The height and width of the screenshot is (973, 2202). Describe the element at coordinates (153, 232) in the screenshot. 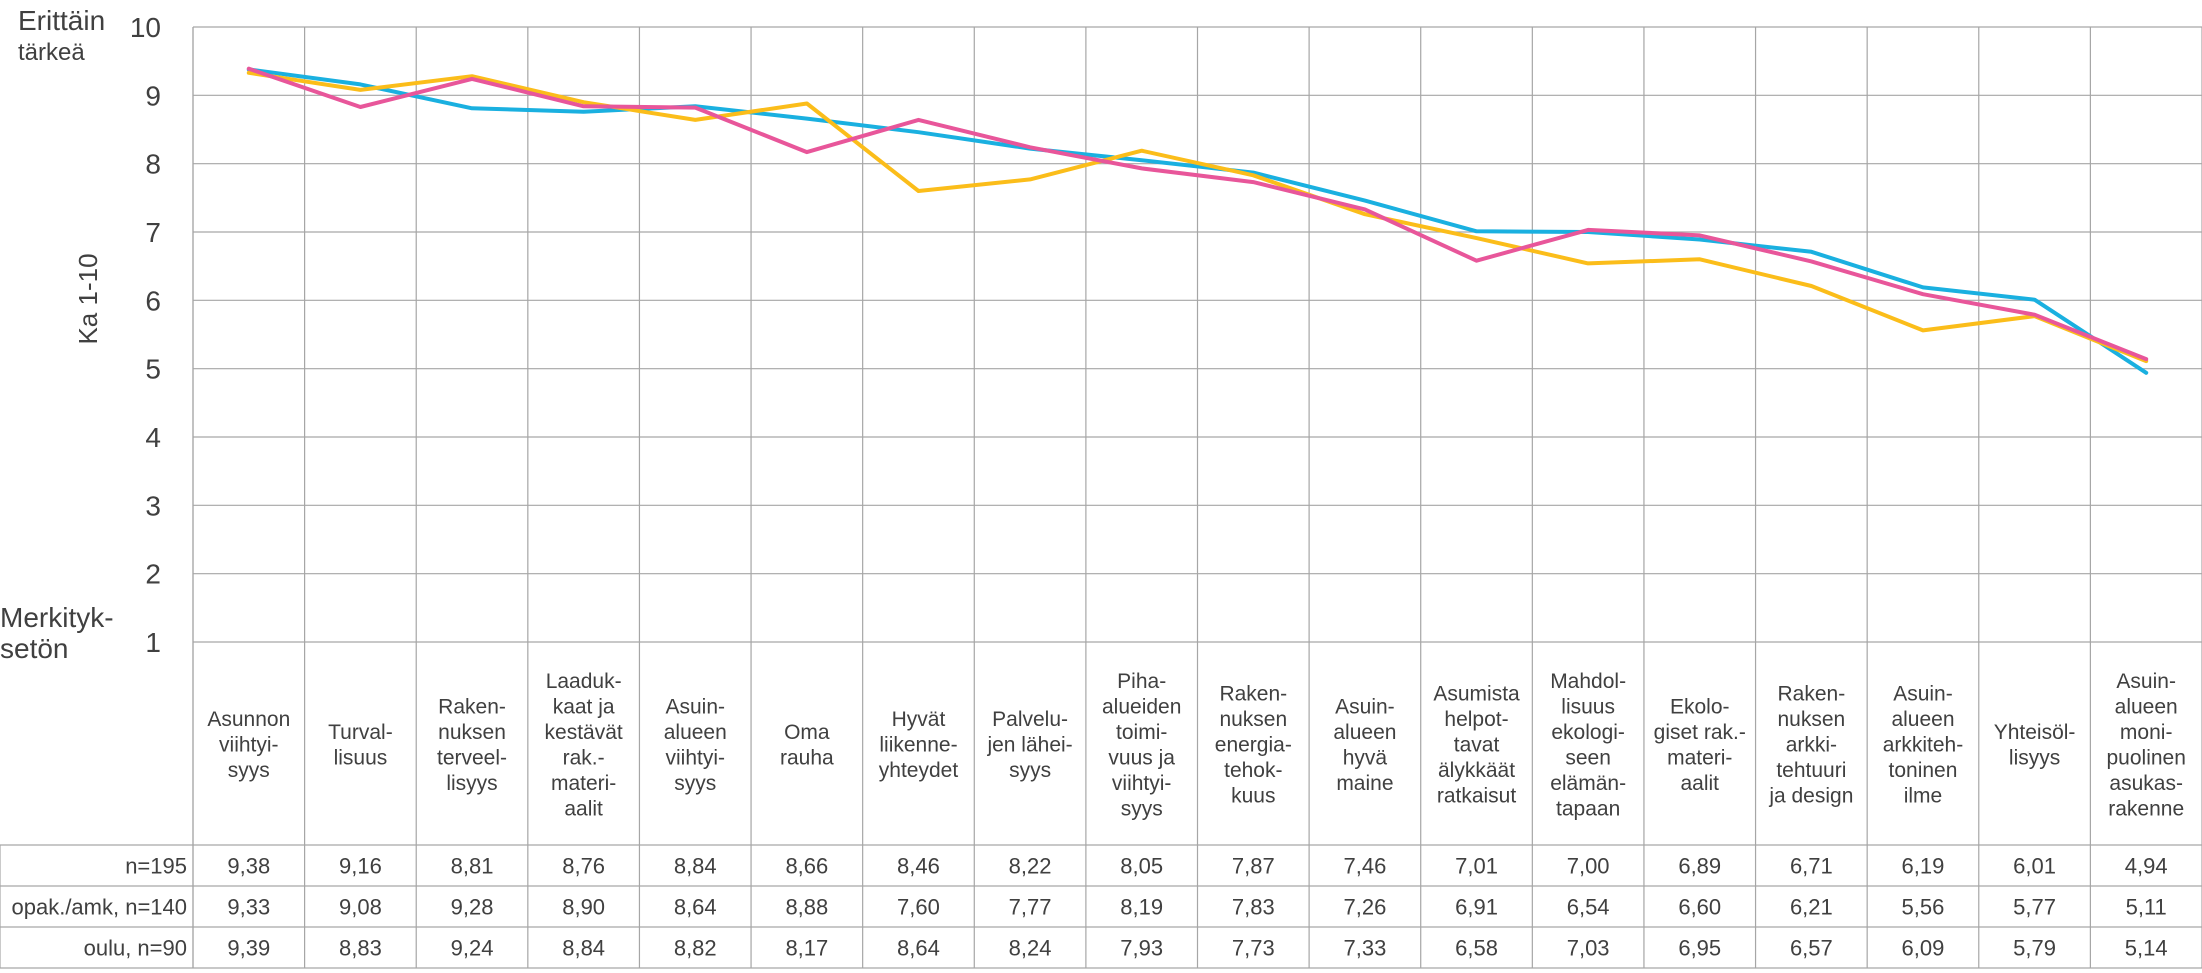

I see `y-tick-label: 7` at that location.